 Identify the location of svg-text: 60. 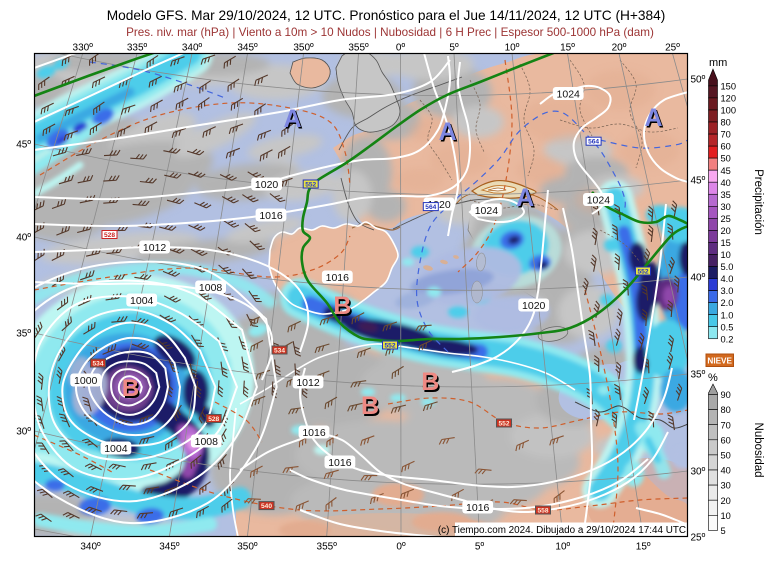
(726, 147).